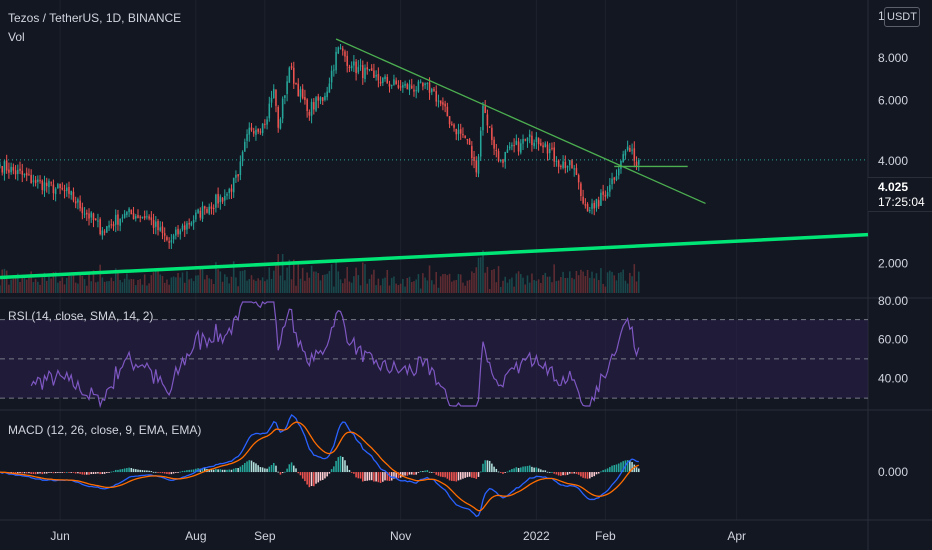  I want to click on ascending-support-line, so click(434, 256).